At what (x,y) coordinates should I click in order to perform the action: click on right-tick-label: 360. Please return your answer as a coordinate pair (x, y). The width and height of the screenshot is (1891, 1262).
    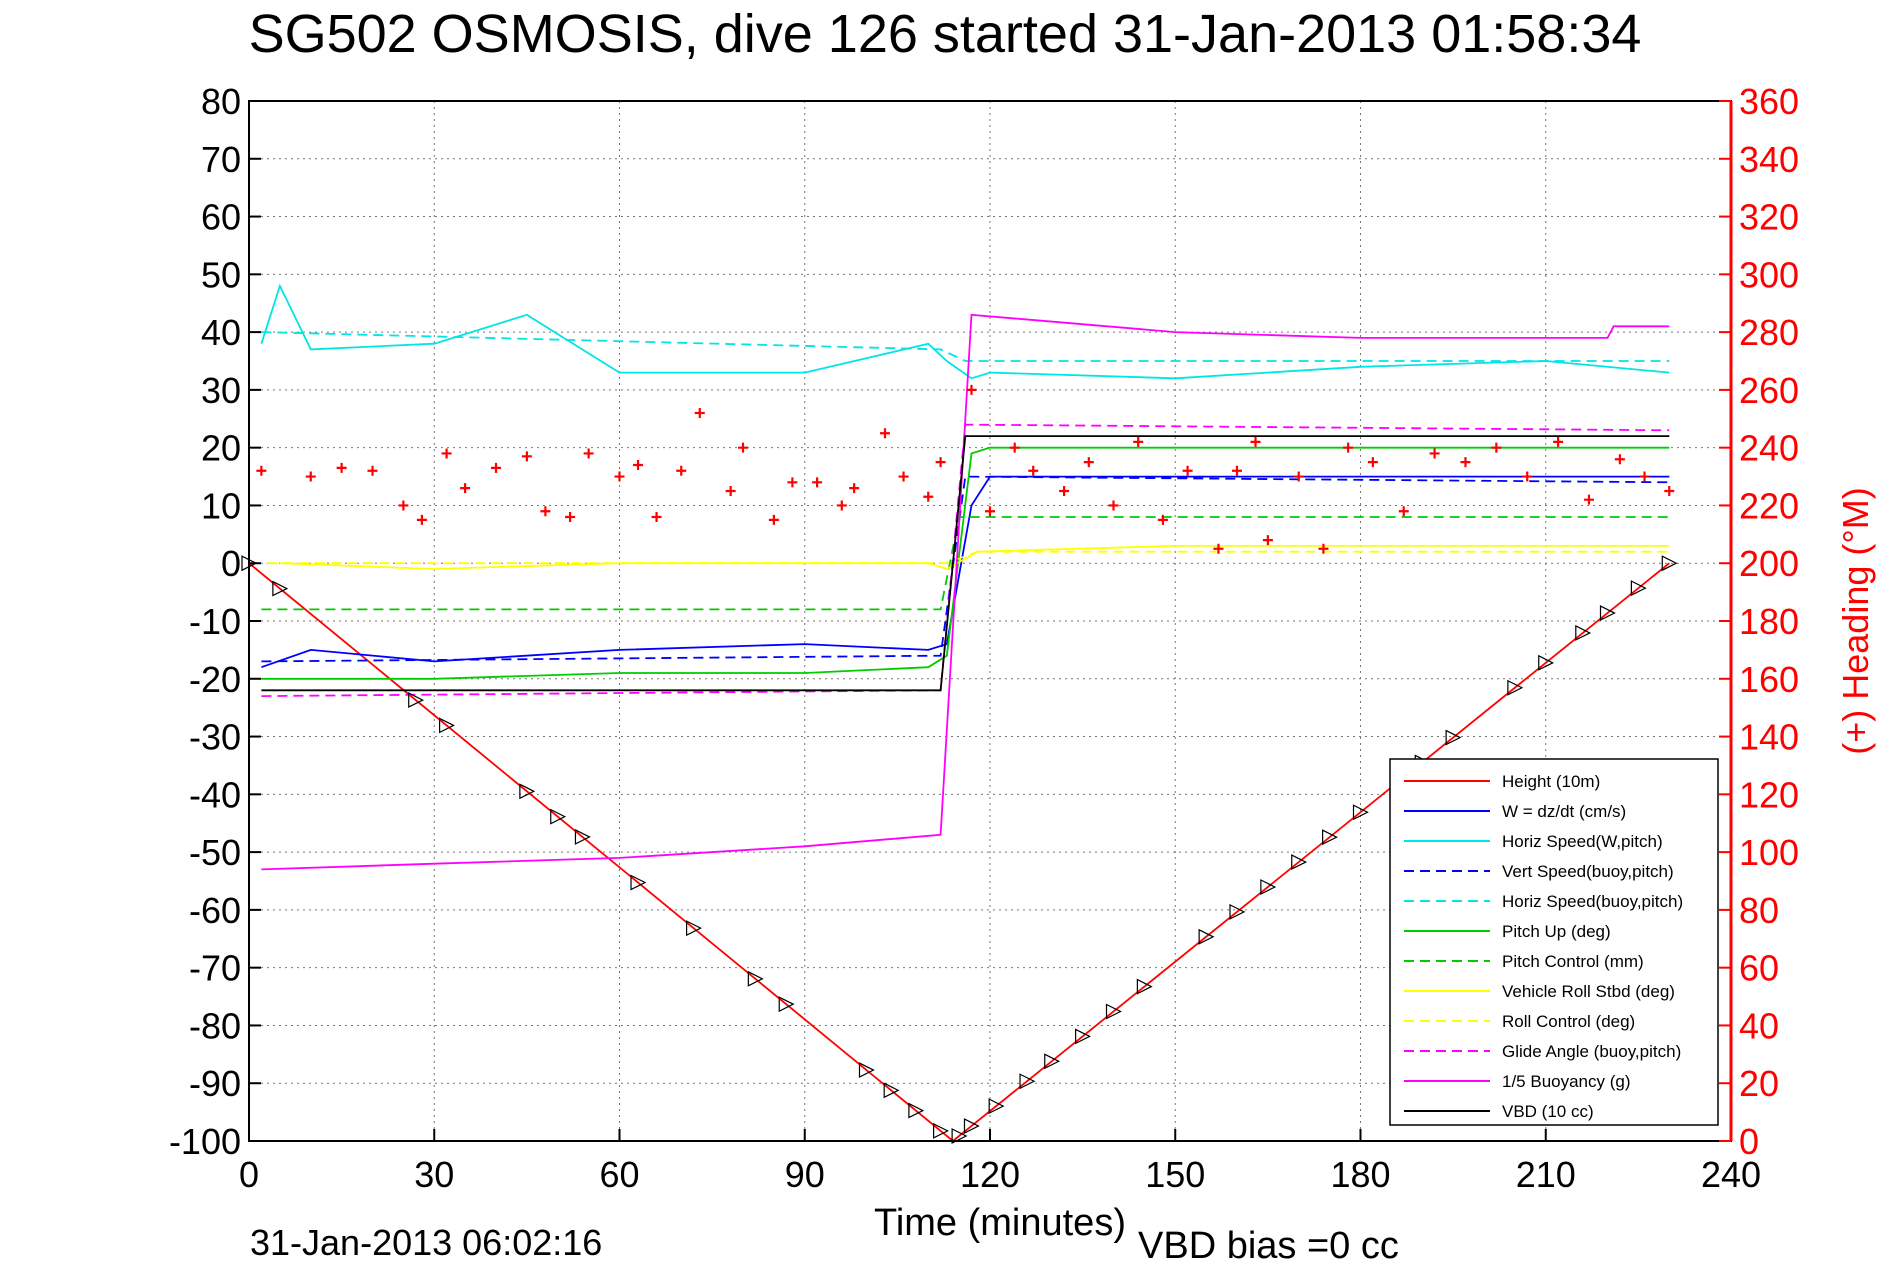
    Looking at the image, I should click on (1769, 101).